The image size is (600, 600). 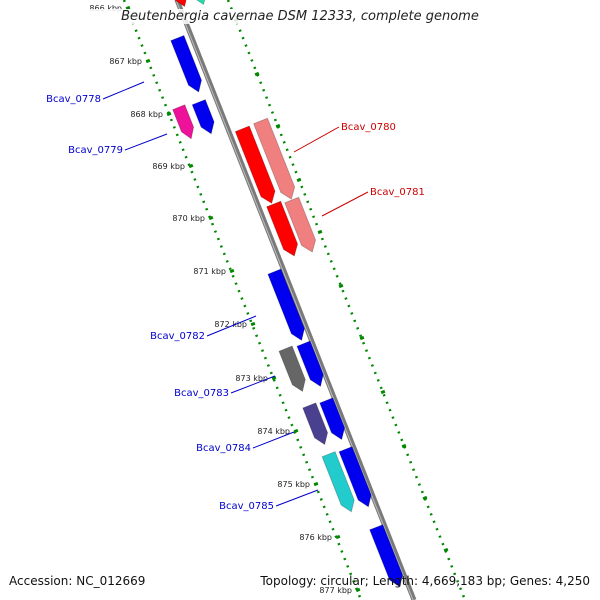 I want to click on gene-label: Bcav_0782, so click(x=177, y=336).